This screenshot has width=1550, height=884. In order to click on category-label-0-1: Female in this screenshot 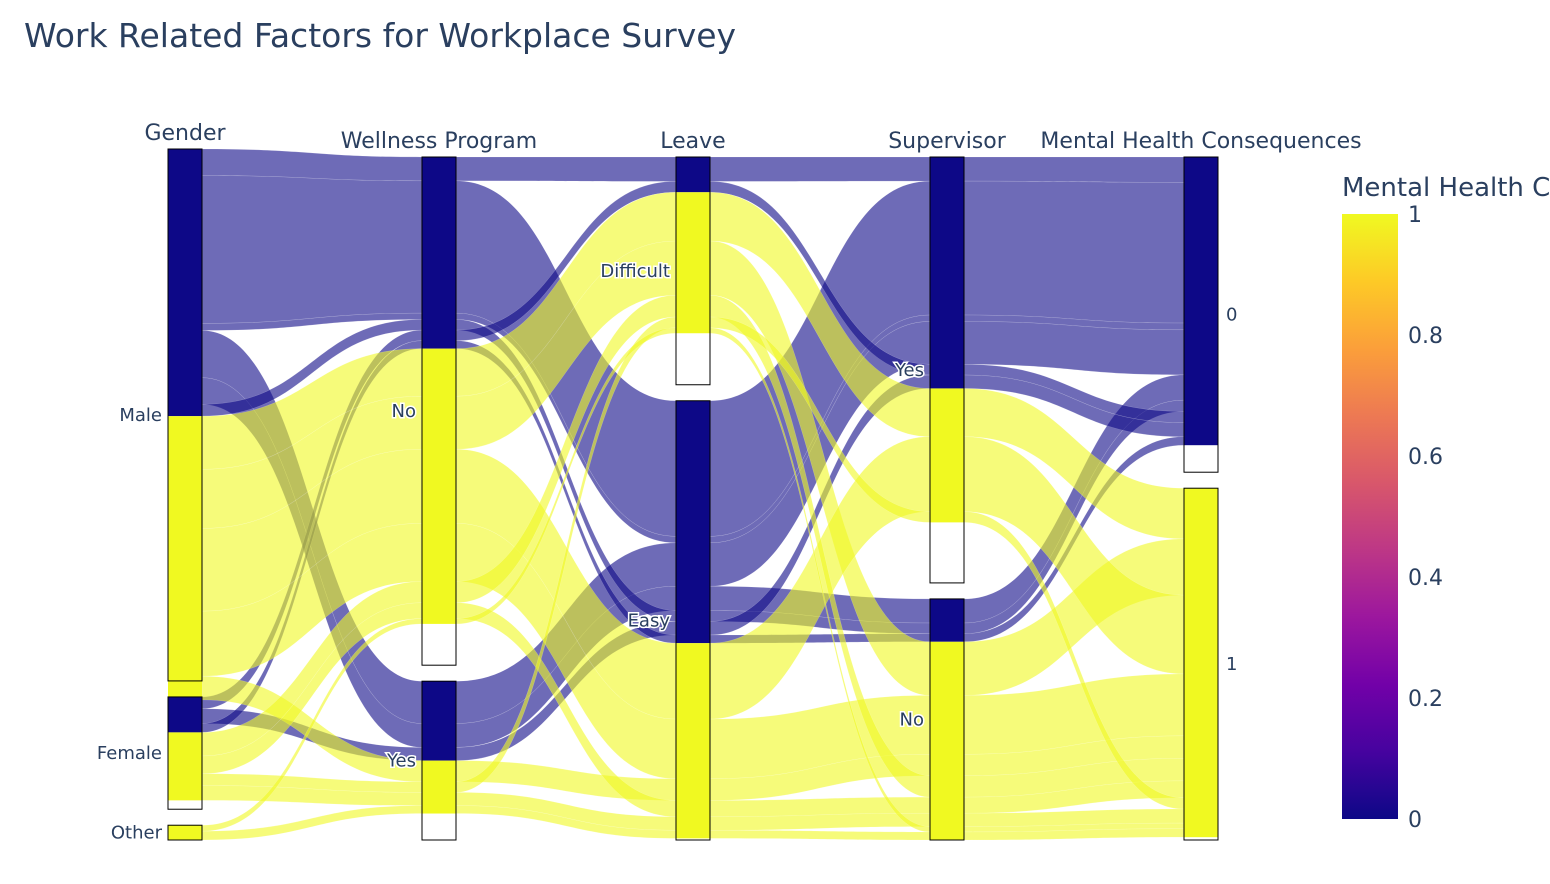, I will do `click(129, 753)`.